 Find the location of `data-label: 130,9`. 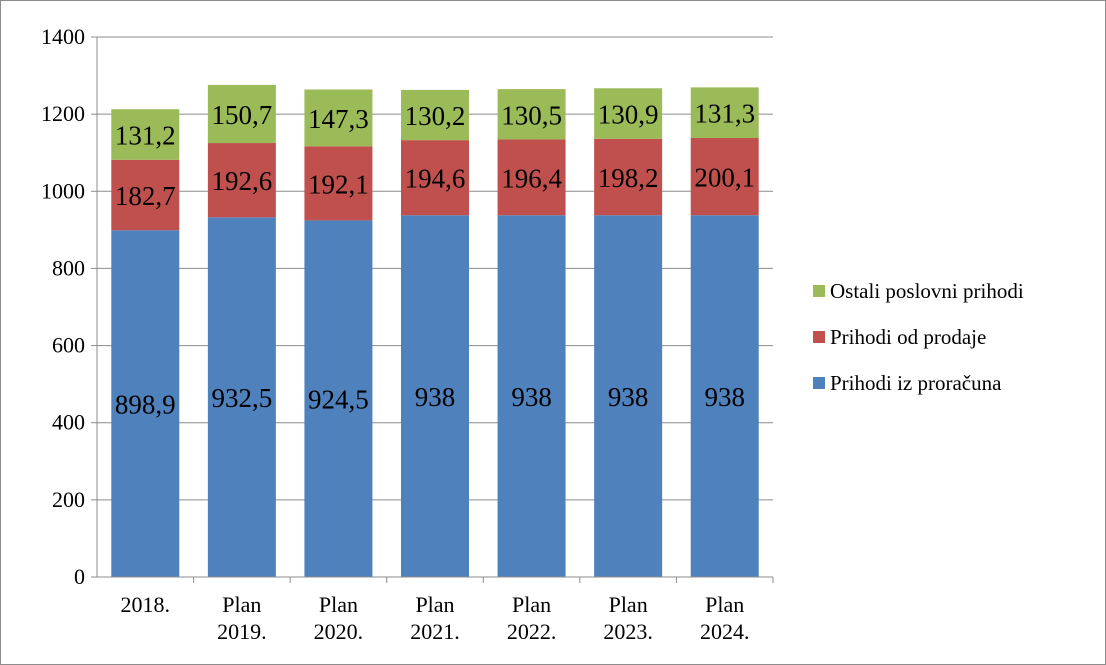

data-label: 130,9 is located at coordinates (628, 115).